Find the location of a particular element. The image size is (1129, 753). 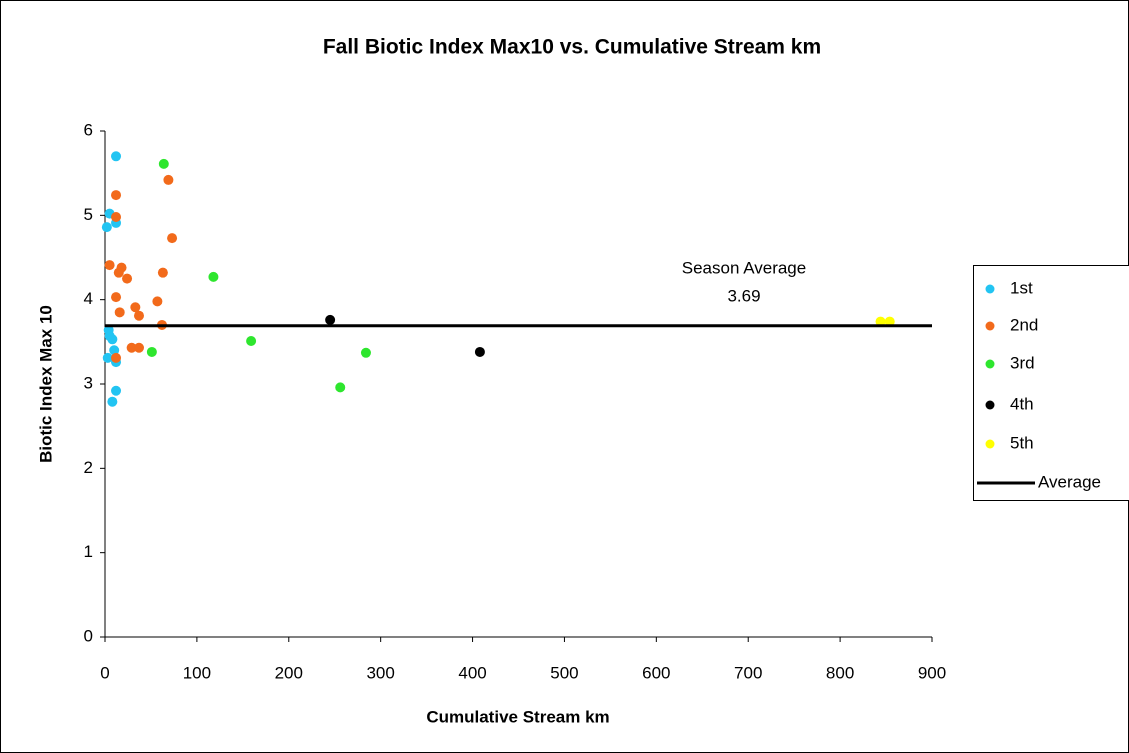

x-tick-label: 600 is located at coordinates (656, 672).